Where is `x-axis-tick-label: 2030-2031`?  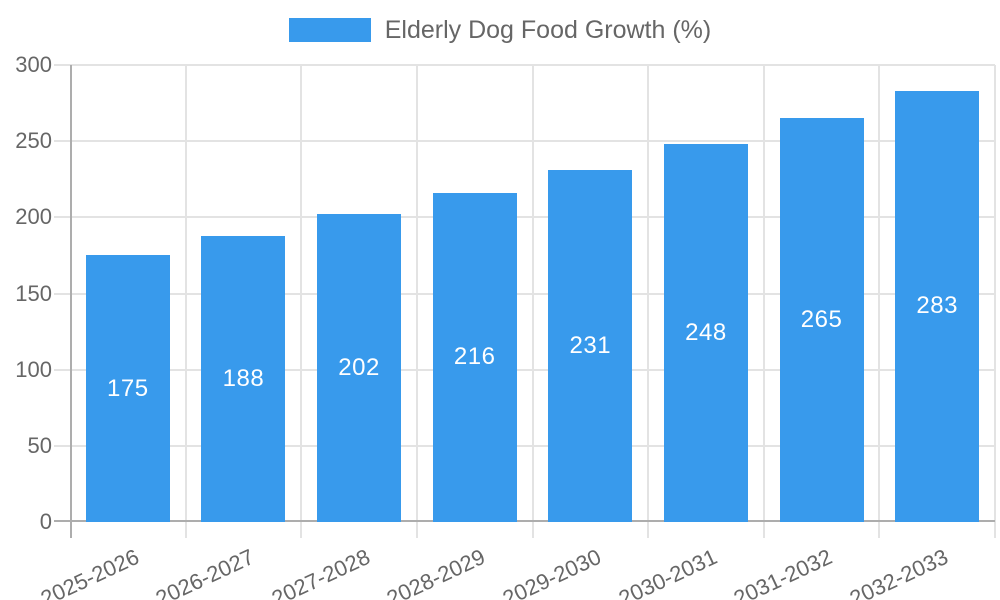 x-axis-tick-label: 2030-2031 is located at coordinates (667, 572).